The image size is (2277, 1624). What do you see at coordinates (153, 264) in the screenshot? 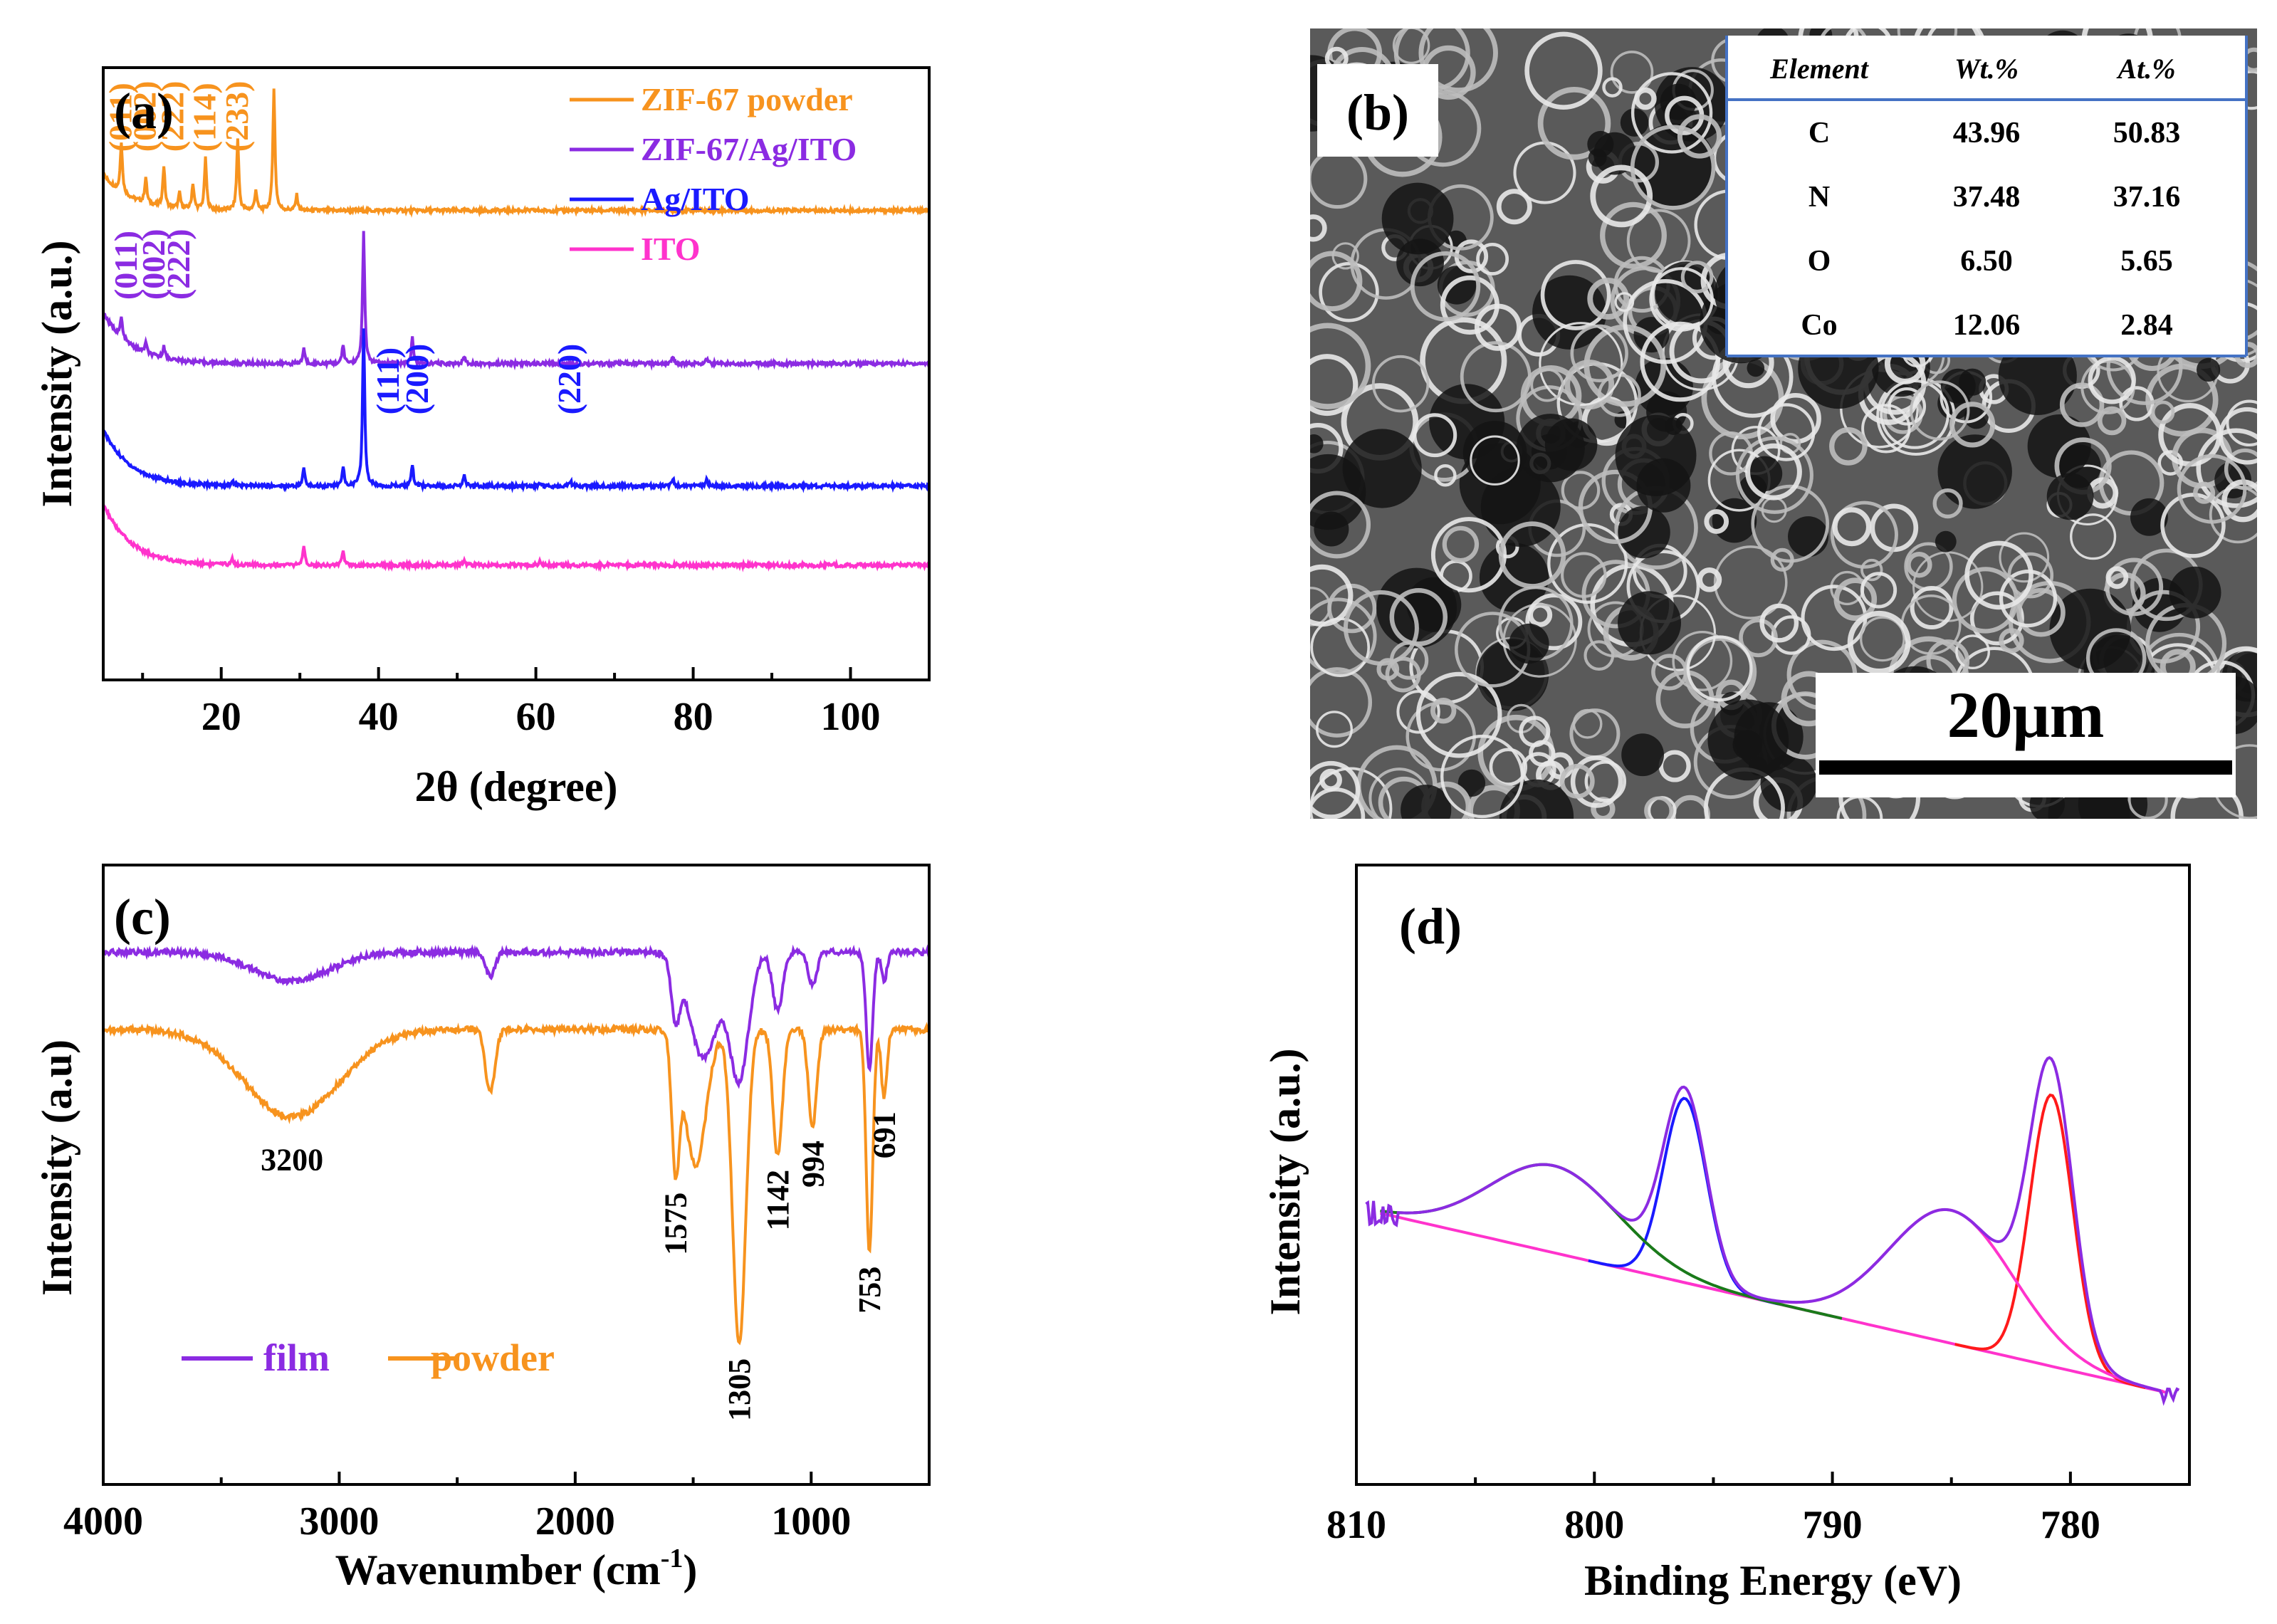
I see `xrd-peak-label: (002)` at bounding box center [153, 264].